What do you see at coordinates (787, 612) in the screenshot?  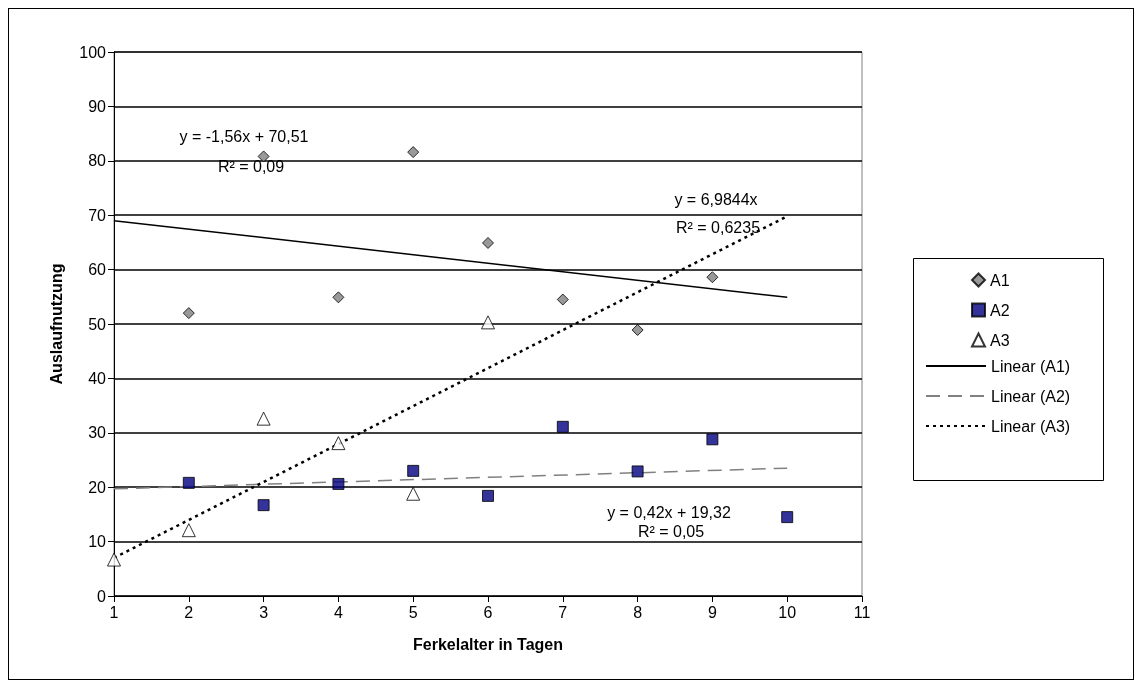 I see `x-tick-label: 10` at bounding box center [787, 612].